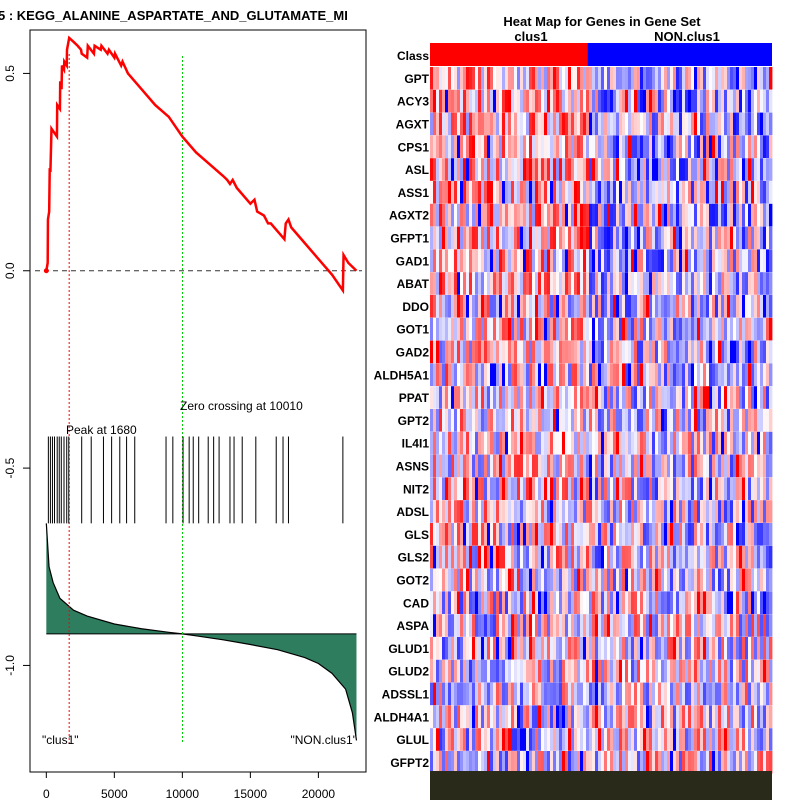  Describe the element at coordinates (416, 489) in the screenshot. I see `gene-label: NIT2` at that location.